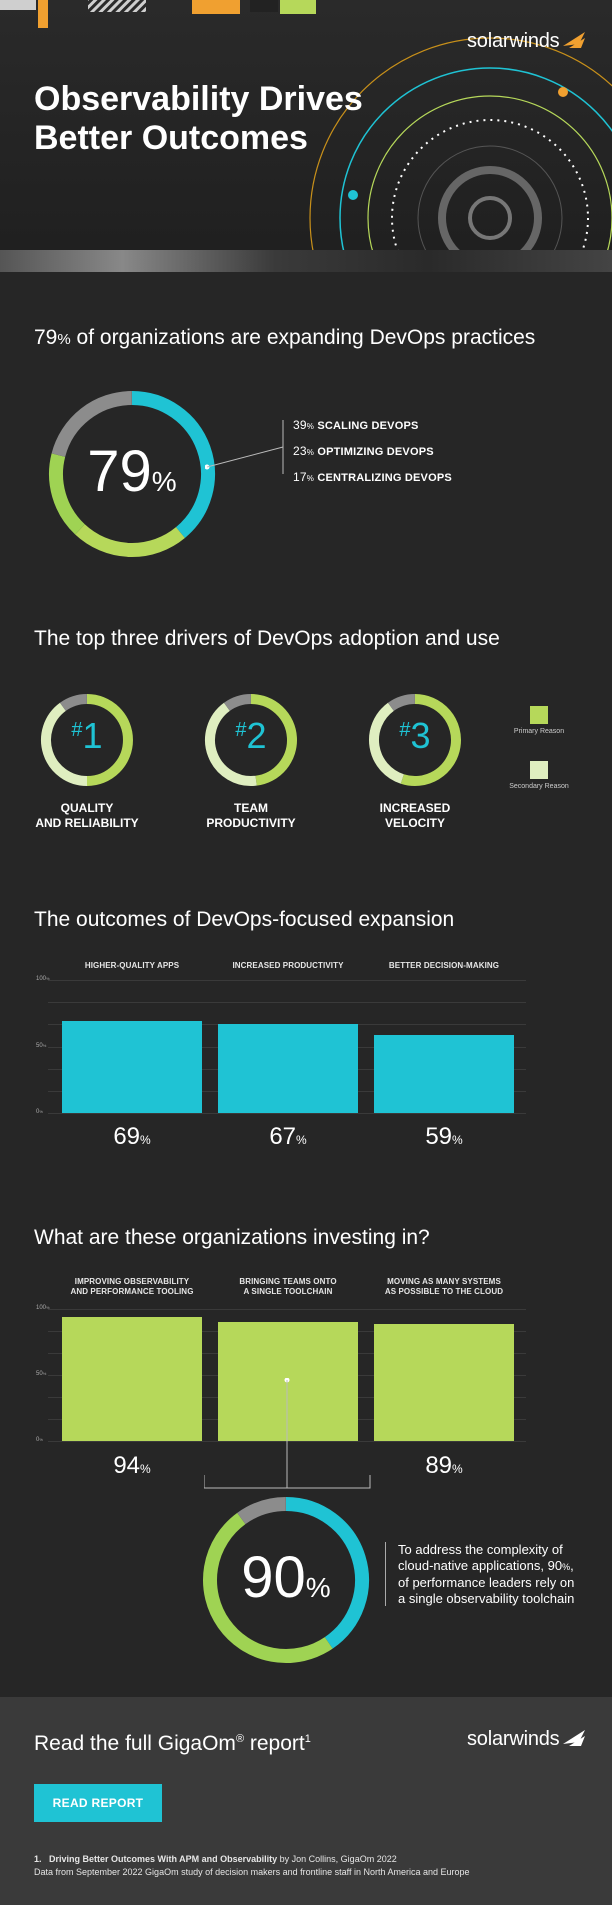  What do you see at coordinates (480, 1565) in the screenshot?
I see `callout-line-2-text: cloud-native applications, 90` at bounding box center [480, 1565].